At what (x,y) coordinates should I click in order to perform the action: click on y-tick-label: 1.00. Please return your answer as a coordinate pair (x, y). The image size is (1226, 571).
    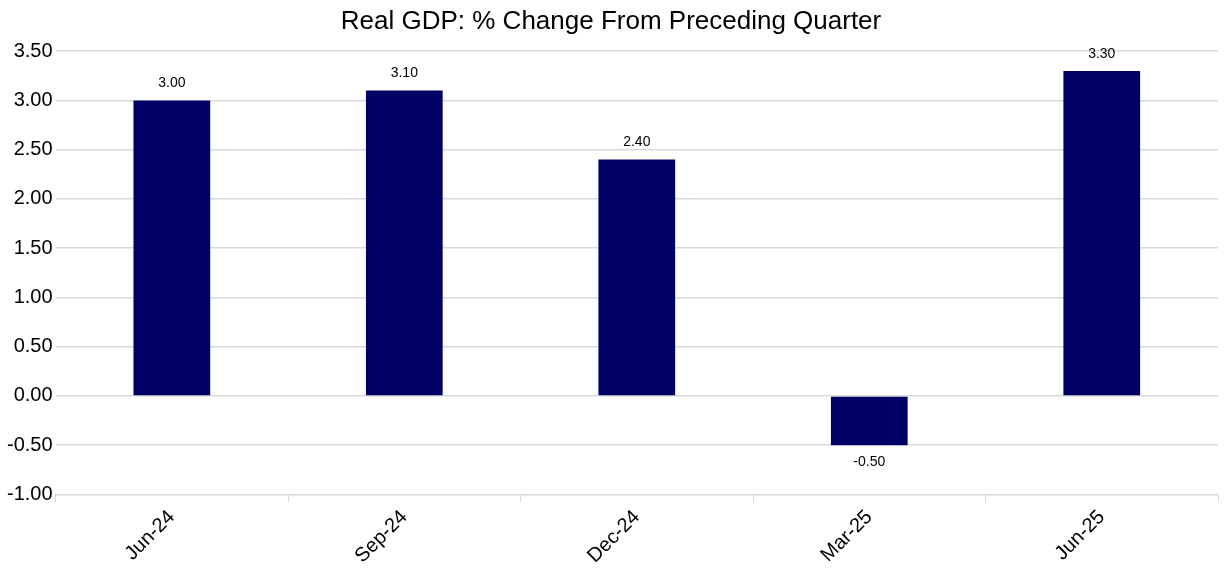
    Looking at the image, I should click on (33, 295).